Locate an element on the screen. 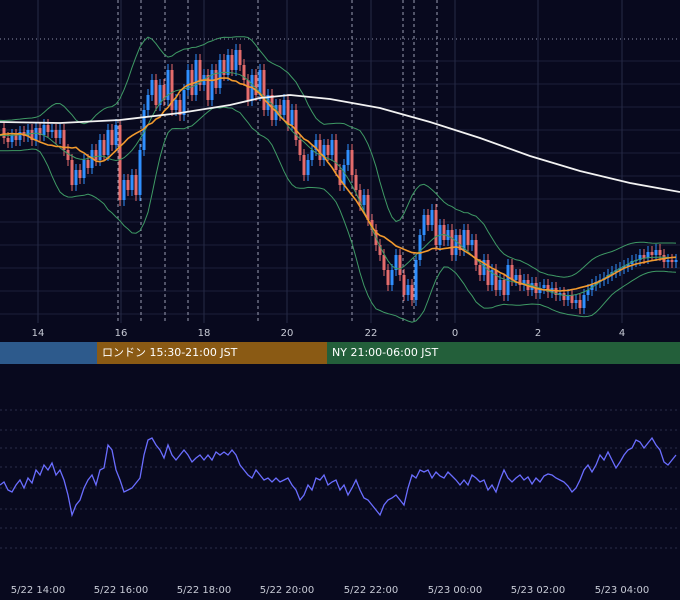 Image resolution: width=680 pixels, height=600 pixels. time-tick-label: 5/22 20:00 is located at coordinates (287, 590).